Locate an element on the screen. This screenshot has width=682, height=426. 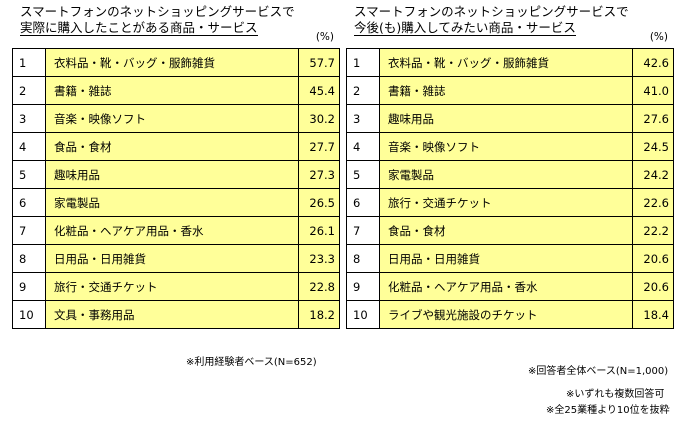
value-cell: 27.7 is located at coordinates (319, 146).